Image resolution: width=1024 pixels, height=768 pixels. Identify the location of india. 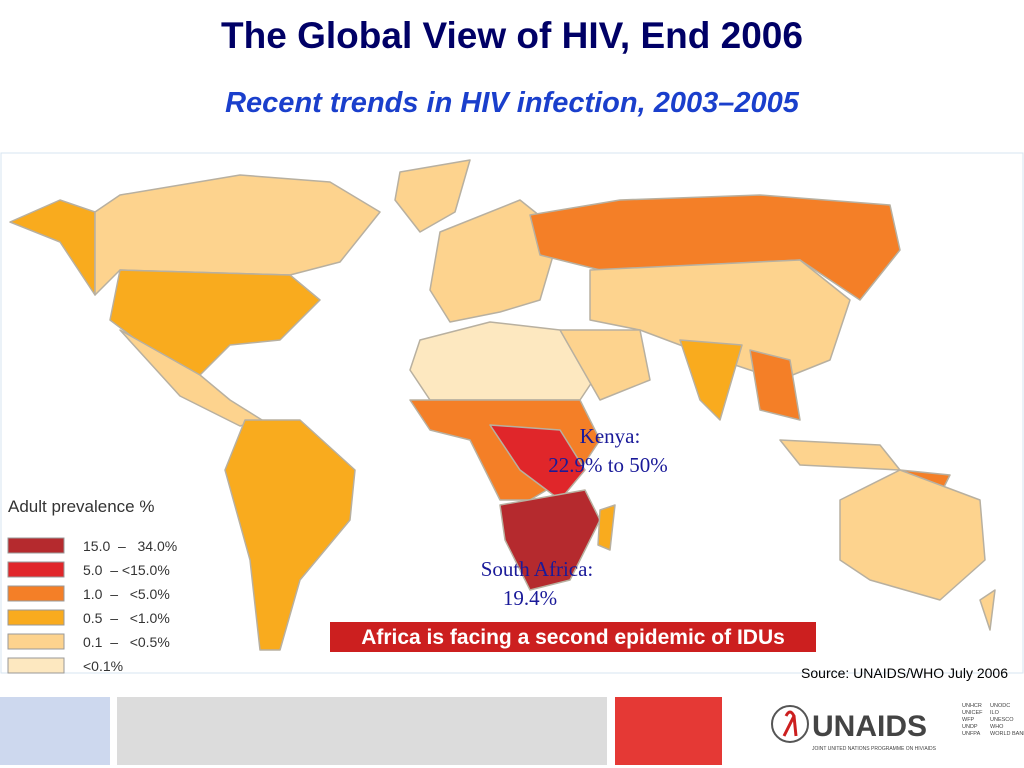
(711, 380).